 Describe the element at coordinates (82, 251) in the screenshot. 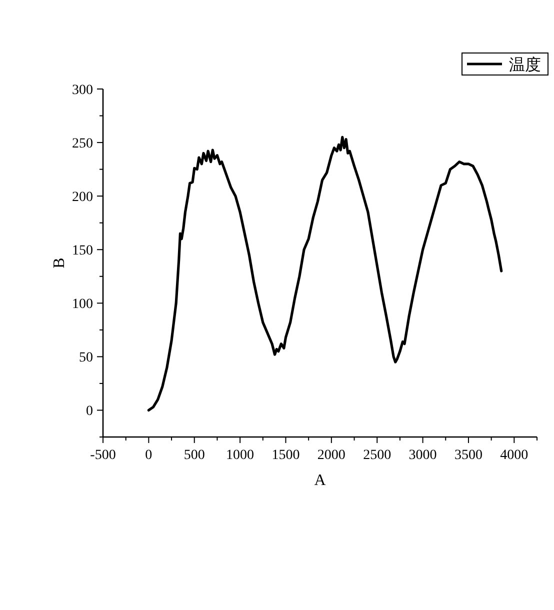

I see `y-tick-label: 150` at that location.